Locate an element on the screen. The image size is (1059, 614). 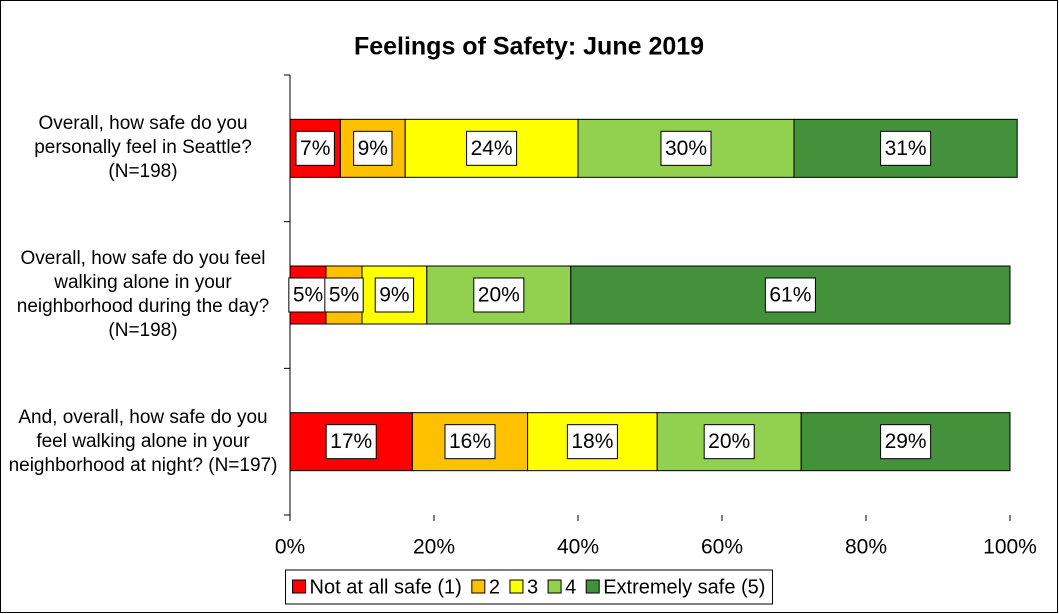
legend: Not at all safe (1) 2 3 4 Extremely safe (5) is located at coordinates (529, 587).